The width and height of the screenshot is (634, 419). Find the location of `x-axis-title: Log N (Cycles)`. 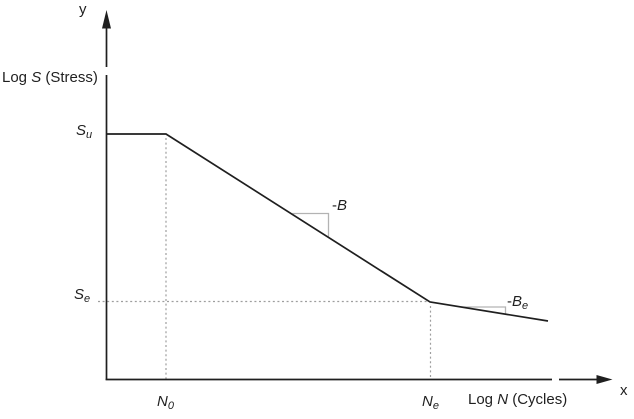

x-axis-title: Log N (Cycles) is located at coordinates (517, 399).